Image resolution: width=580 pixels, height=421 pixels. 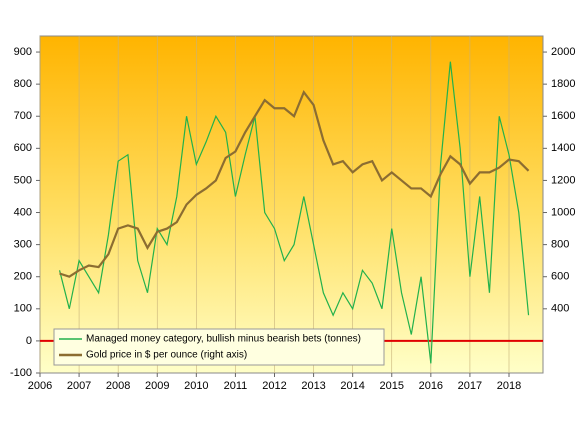 I want to click on y-tick-label: 0, so click(x=29, y=341).